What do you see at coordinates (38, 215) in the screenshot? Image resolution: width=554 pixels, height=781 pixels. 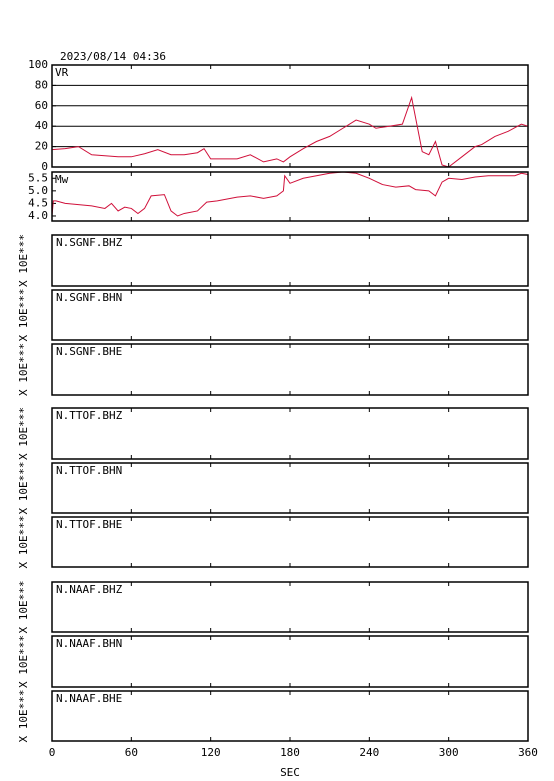 I see `y-tick-label: 4.0` at bounding box center [38, 215].